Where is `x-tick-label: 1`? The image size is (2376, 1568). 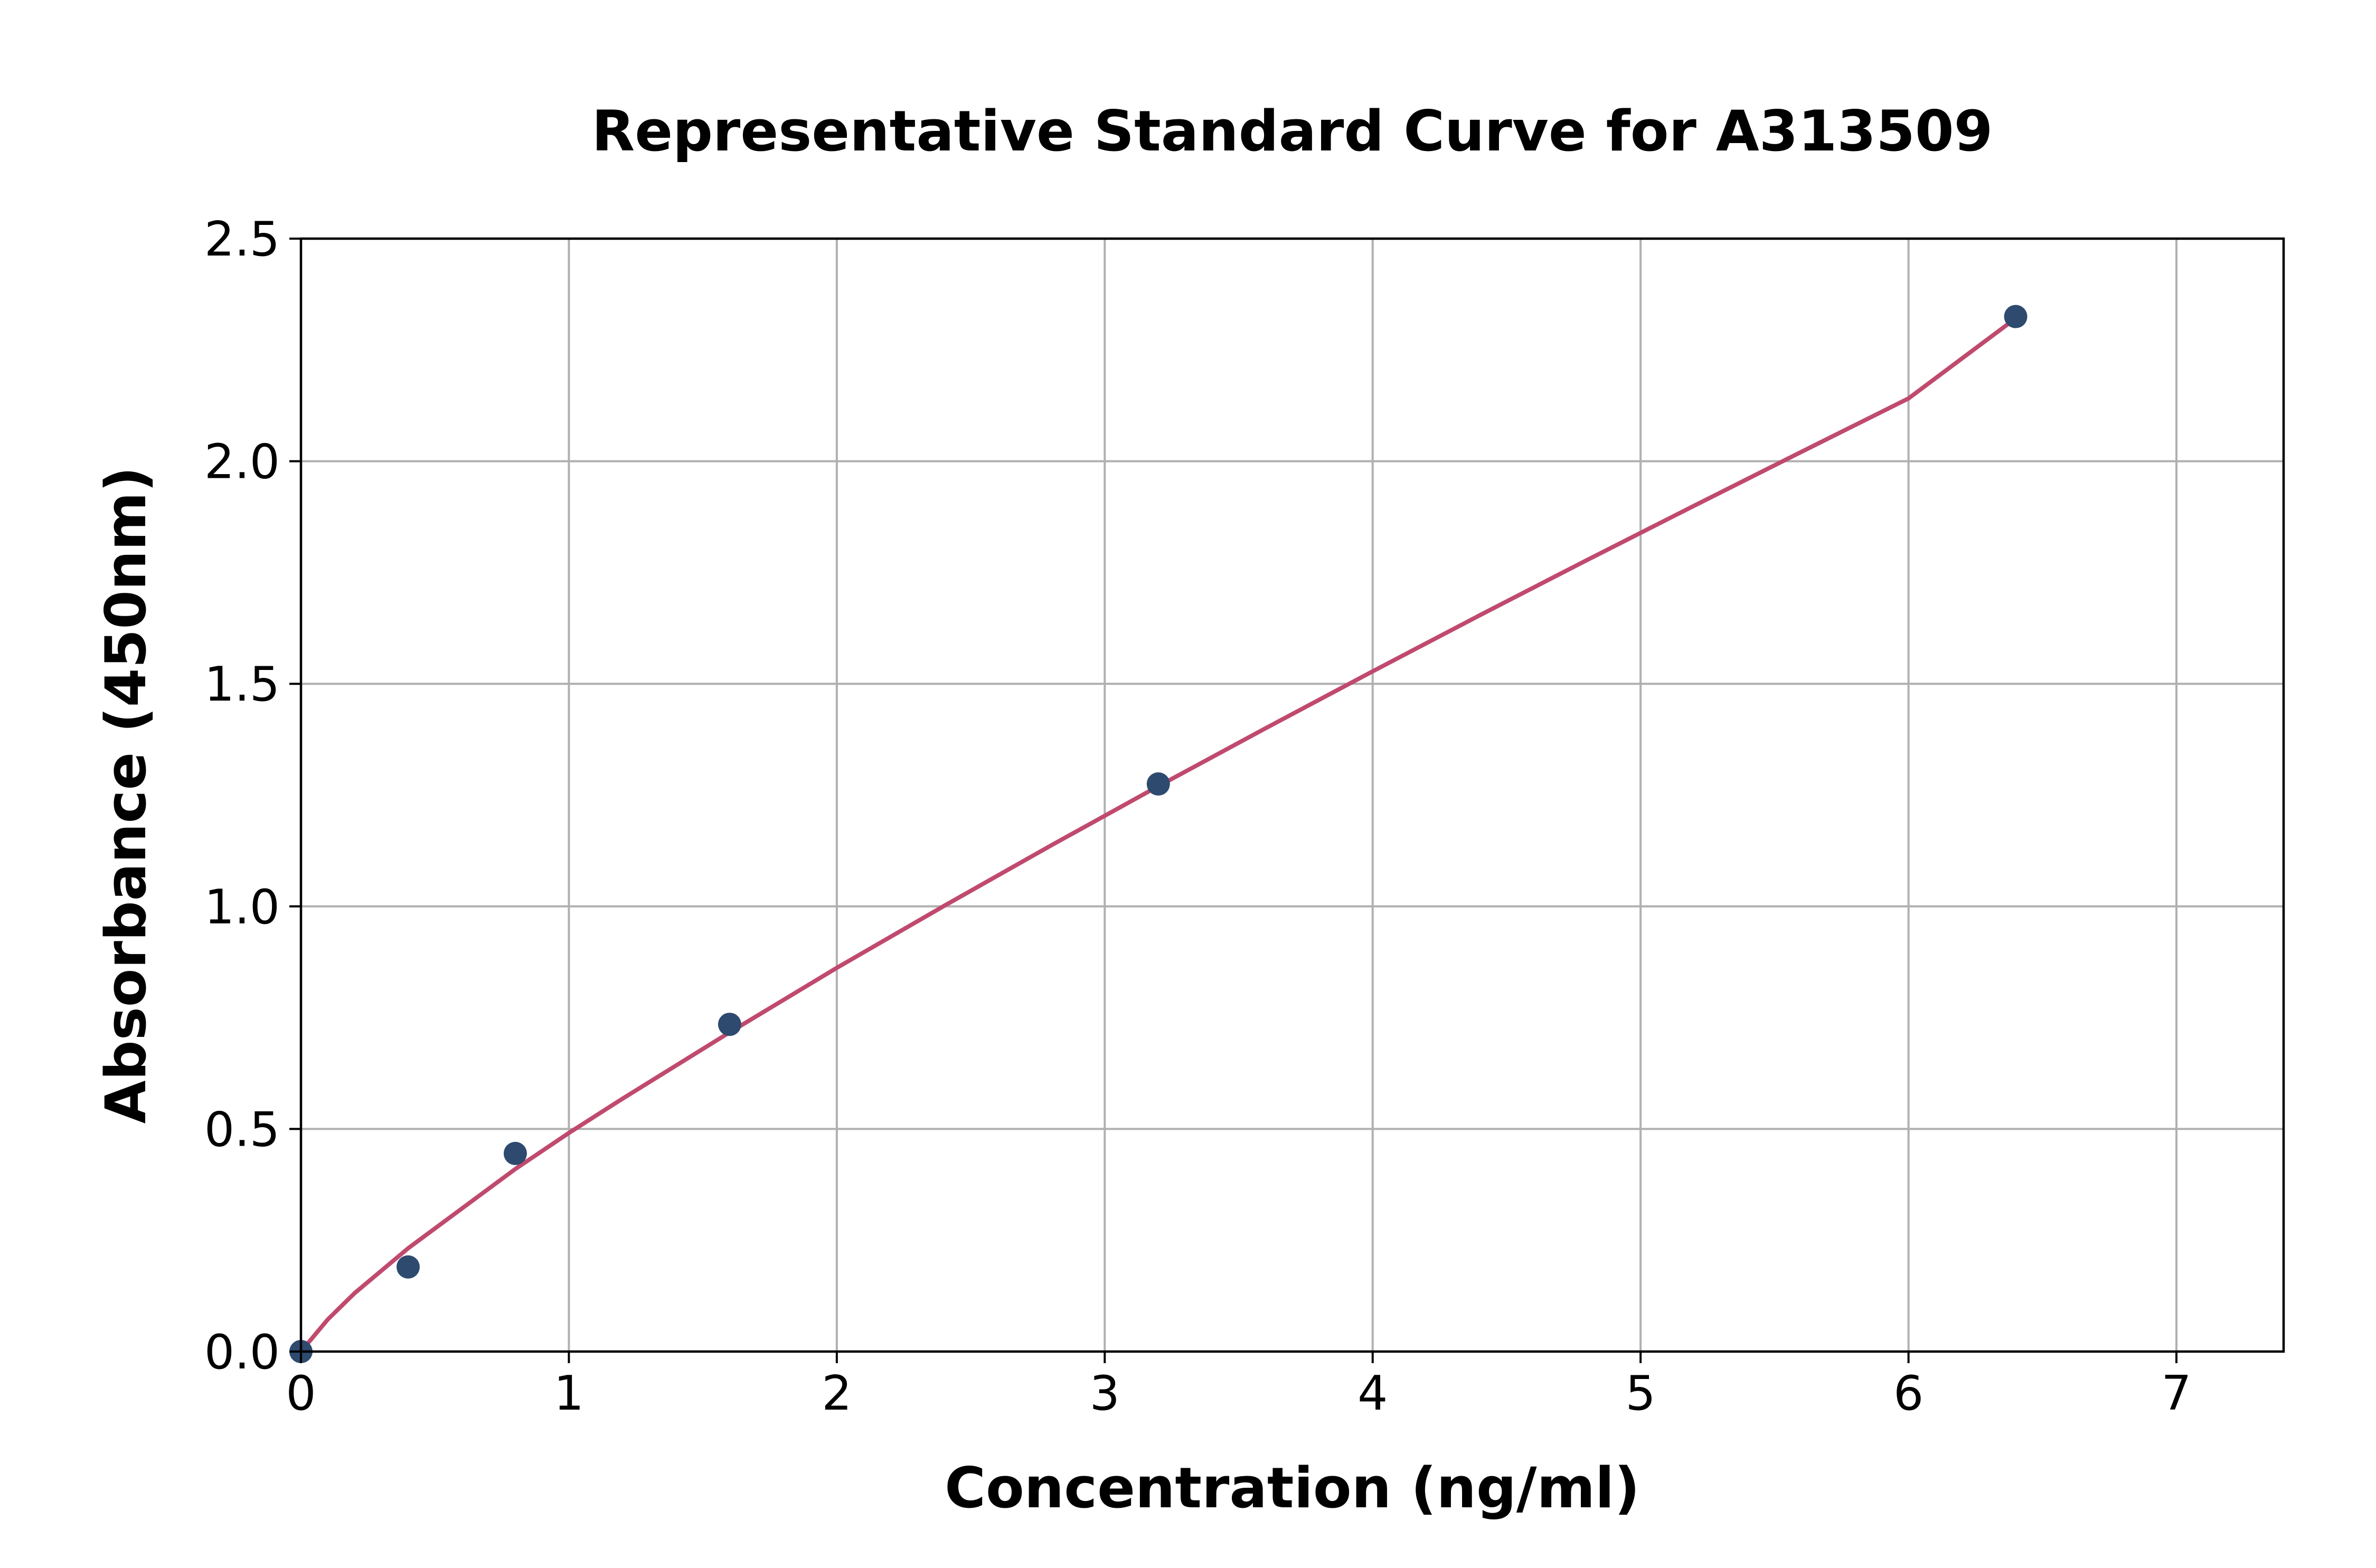 x-tick-label: 1 is located at coordinates (569, 1393).